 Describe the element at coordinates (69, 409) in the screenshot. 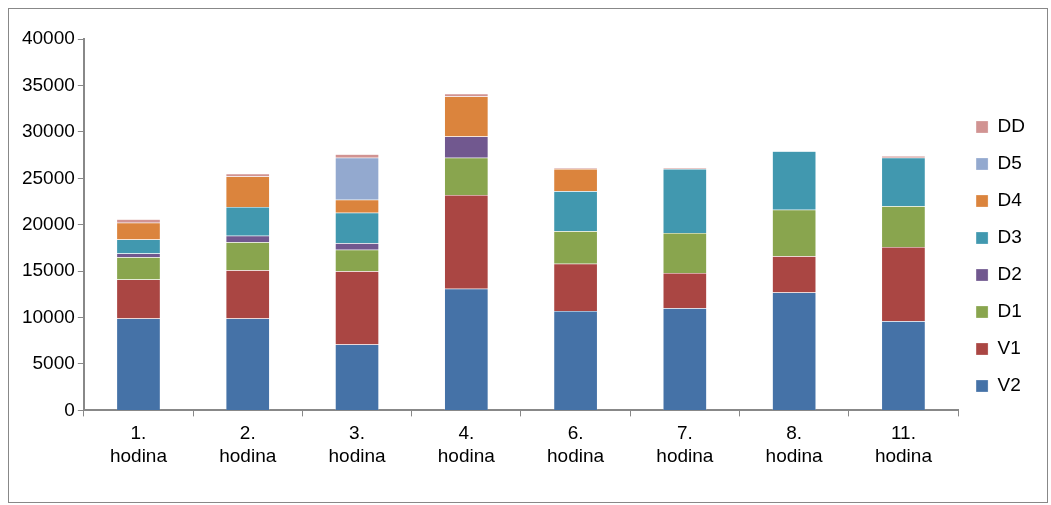

I see `y-tick-label: 0` at that location.